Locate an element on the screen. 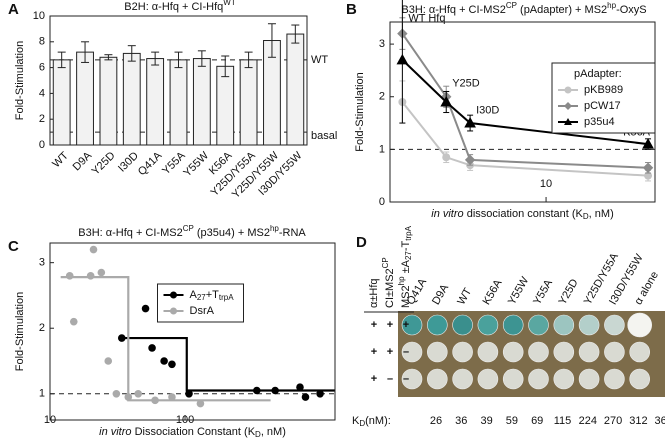  kd-value: 363 is located at coordinates (660, 421).